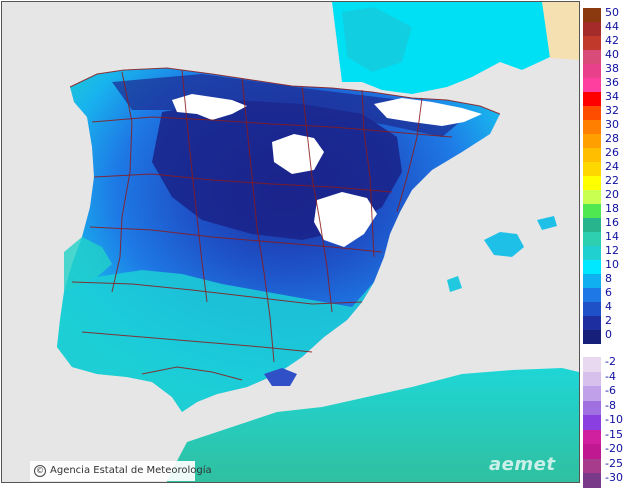 This screenshot has width=630, height=500. I want to click on med-sea-north, so click(525, 100).